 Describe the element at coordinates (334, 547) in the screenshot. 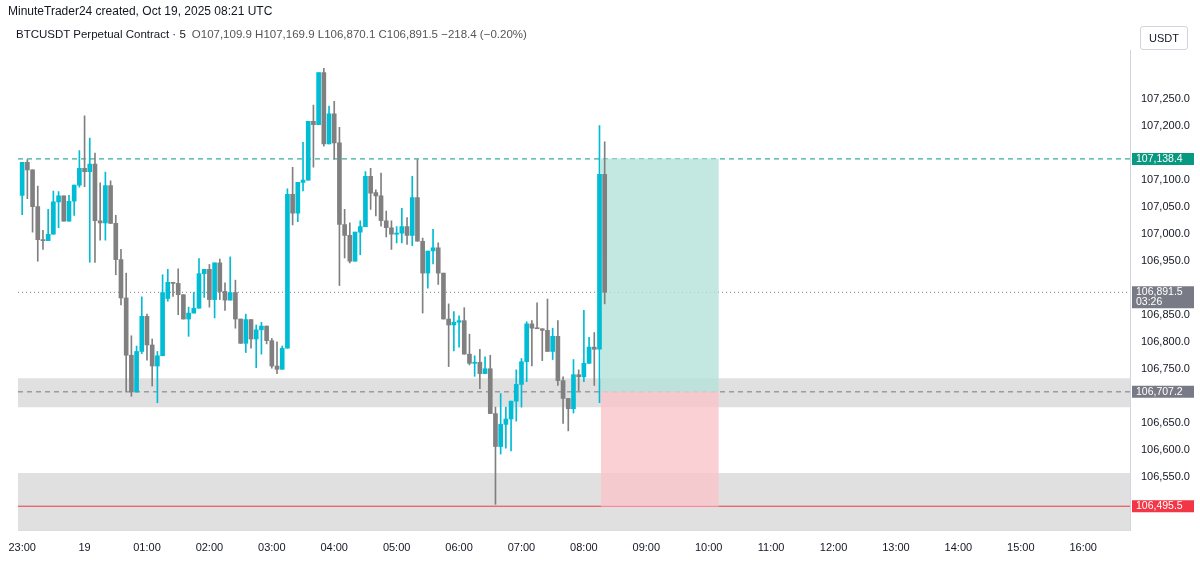

I see `x-tick-label: 04:00` at that location.